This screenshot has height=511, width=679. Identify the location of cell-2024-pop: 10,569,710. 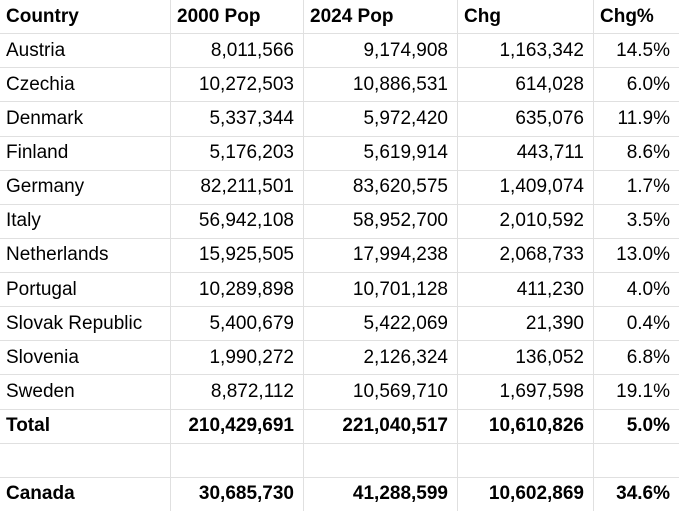
(380, 392).